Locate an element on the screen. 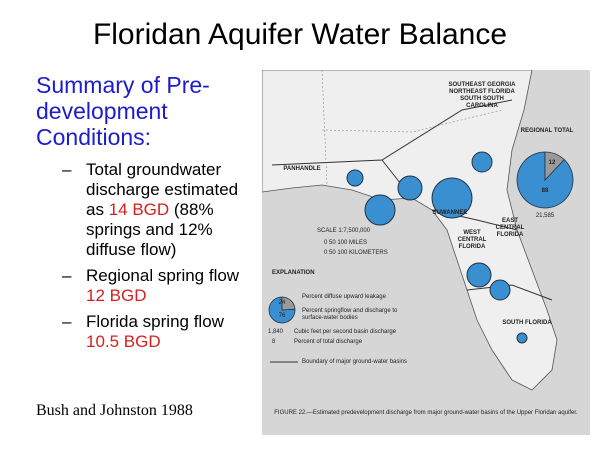  highlight-text: 14 BGD is located at coordinates (139, 209).